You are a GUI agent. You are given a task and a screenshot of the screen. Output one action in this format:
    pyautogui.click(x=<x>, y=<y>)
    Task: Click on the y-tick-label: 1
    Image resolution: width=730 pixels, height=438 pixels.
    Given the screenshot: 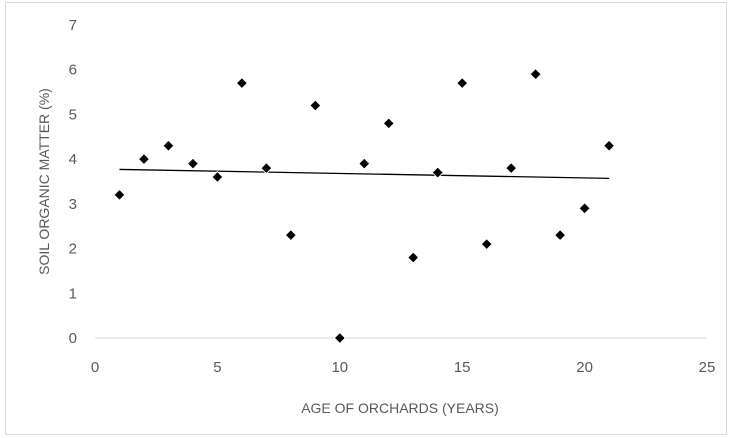 What is the action you would take?
    pyautogui.click(x=73, y=293)
    